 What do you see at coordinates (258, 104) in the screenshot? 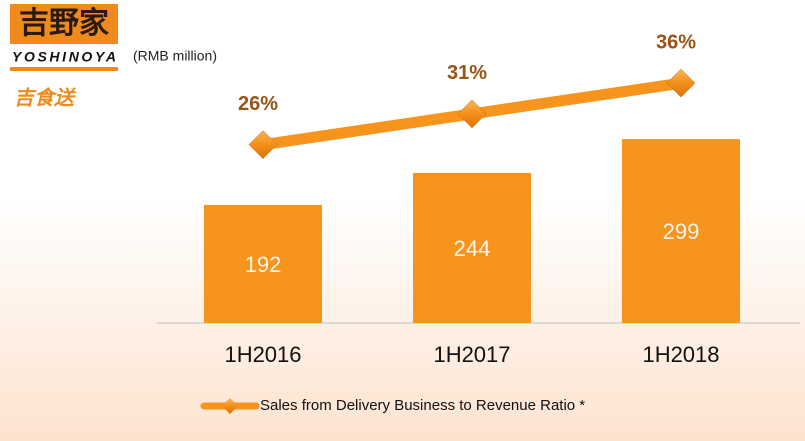
I see `line-value-label: 26%` at bounding box center [258, 104].